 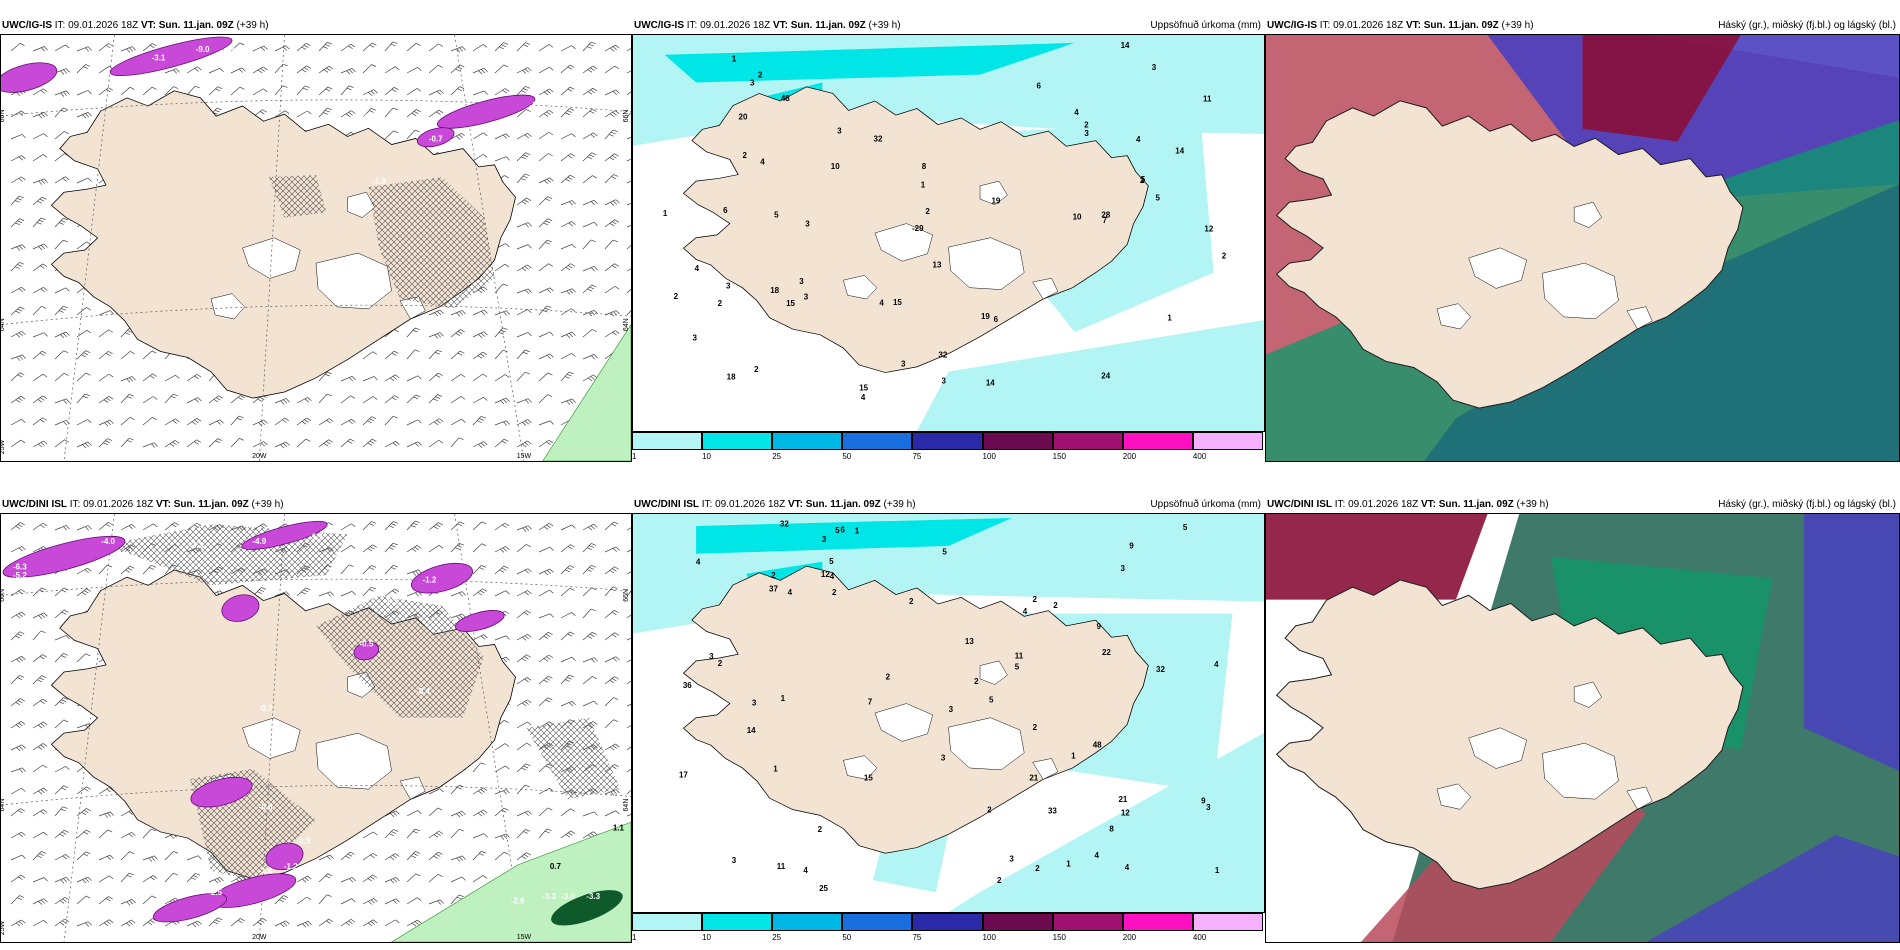 I want to click on precip-value: 14, so click(x=751, y=730).